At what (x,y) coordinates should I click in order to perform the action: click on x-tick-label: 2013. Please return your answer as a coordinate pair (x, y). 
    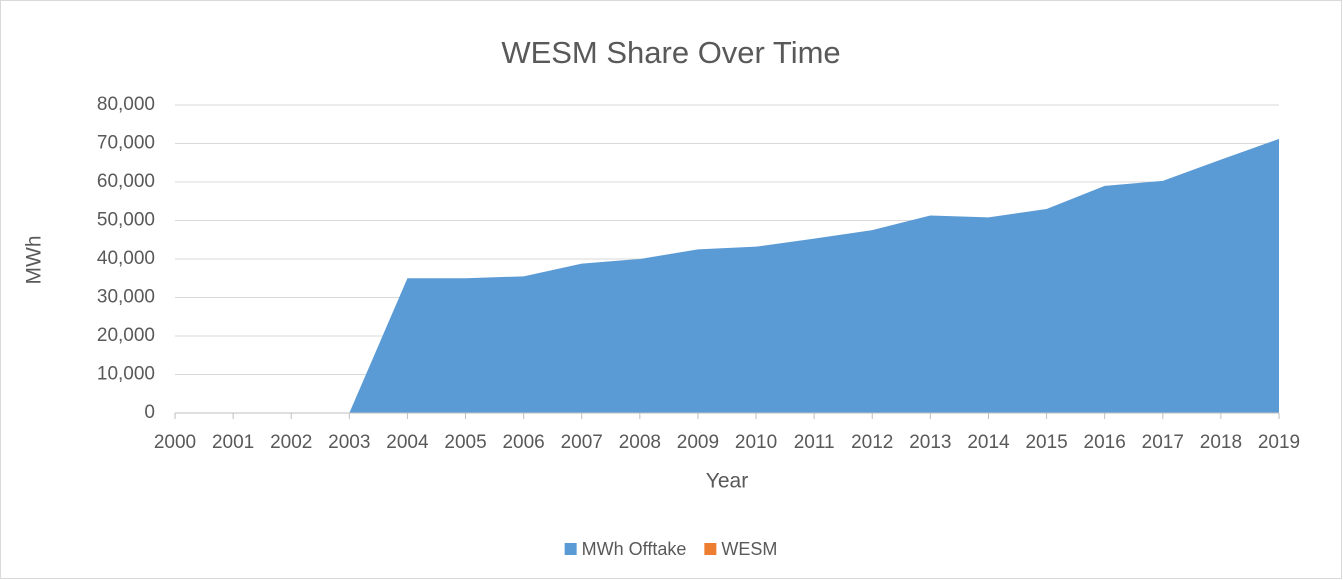
    Looking at the image, I should click on (930, 442).